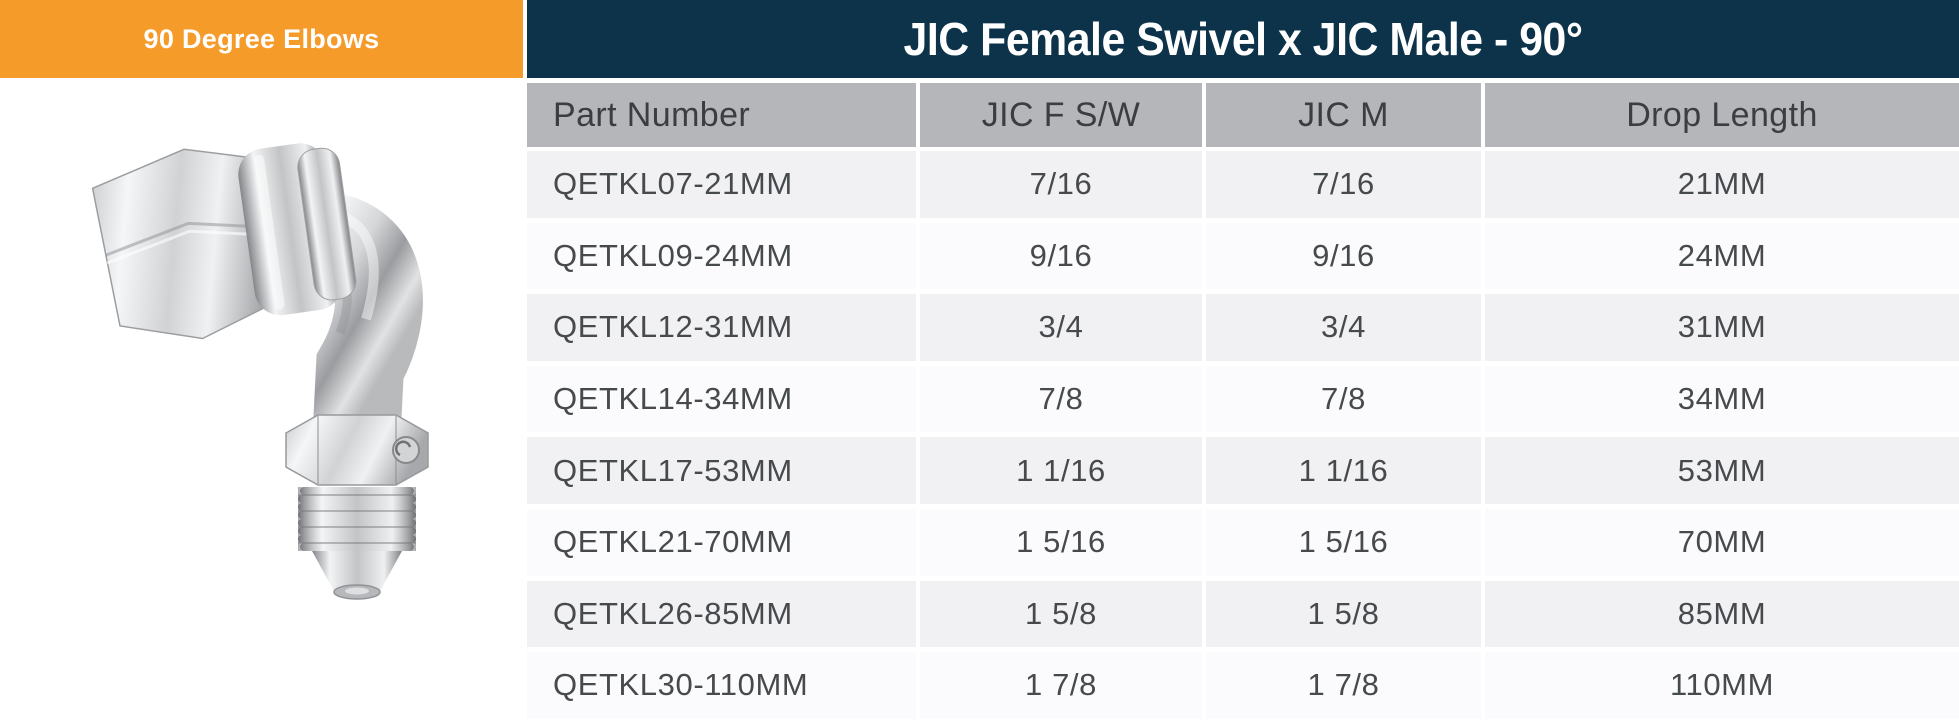 Image resolution: width=1959 pixels, height=724 pixels. I want to click on female-swivel-nut, so click(224, 241).